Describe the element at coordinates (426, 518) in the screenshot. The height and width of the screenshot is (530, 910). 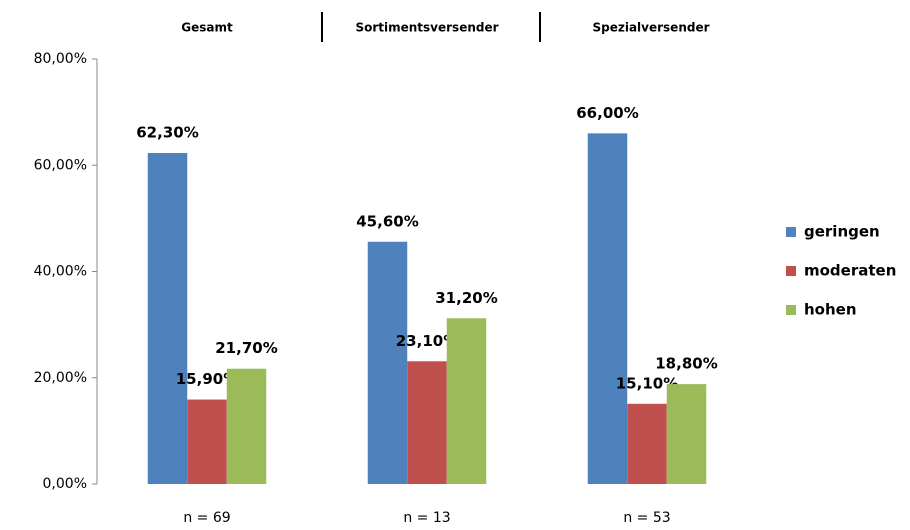
I see `x-tick-label: n = 13` at that location.